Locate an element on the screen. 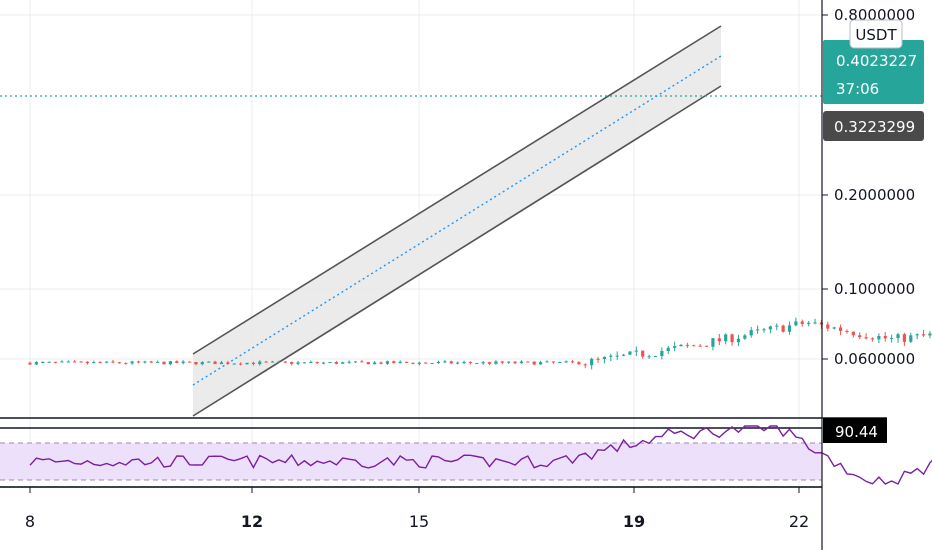 The height and width of the screenshot is (550, 932). rsi-pane is located at coordinates (466, 452).